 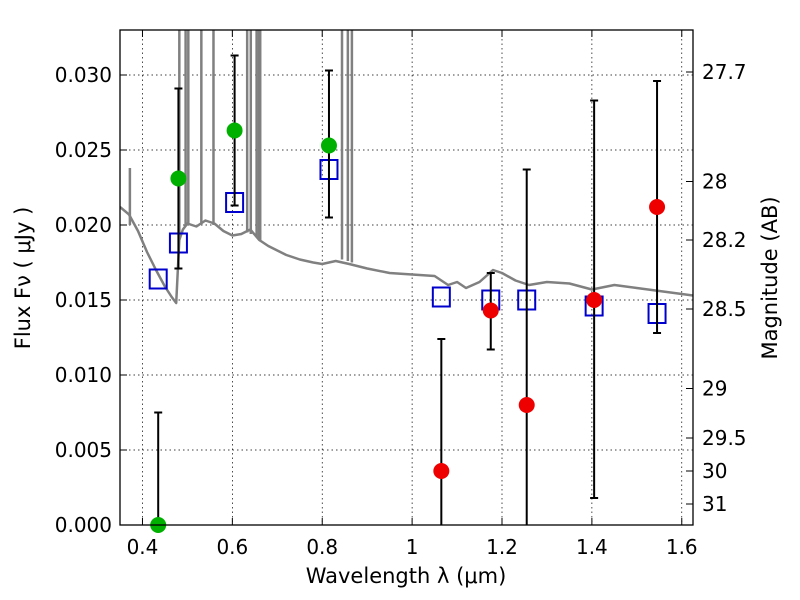 What do you see at coordinates (406, 576) in the screenshot?
I see `x-axis-label: Wavelength λ (μm)` at bounding box center [406, 576].